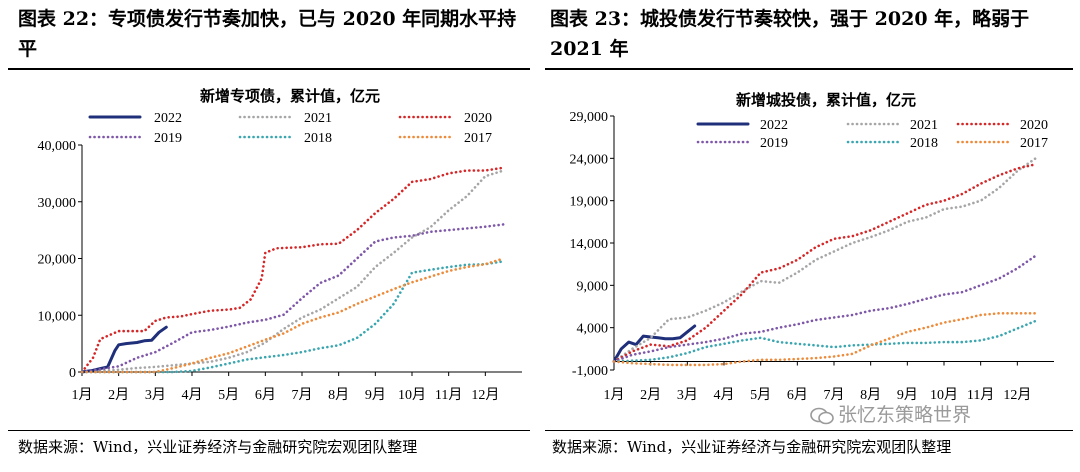  I want to click on source-note-left: 数据来源：Wind，兴业证券经济与金融研究院宏观团队整理, so click(218, 447).